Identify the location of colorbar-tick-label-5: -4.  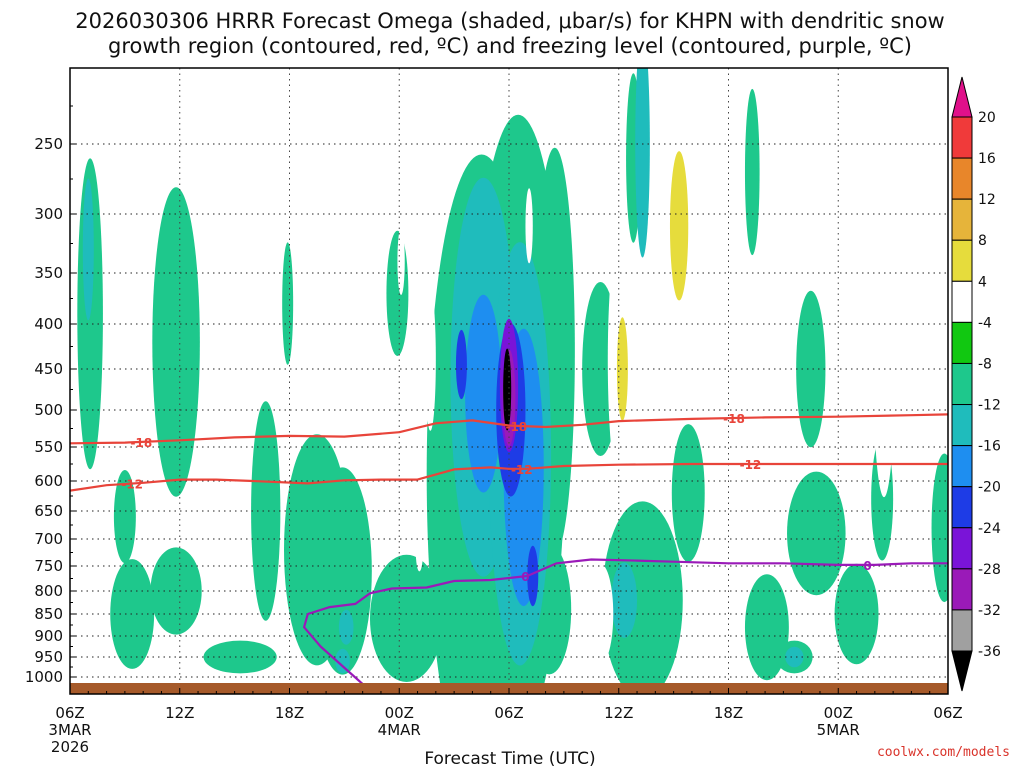
(985, 323).